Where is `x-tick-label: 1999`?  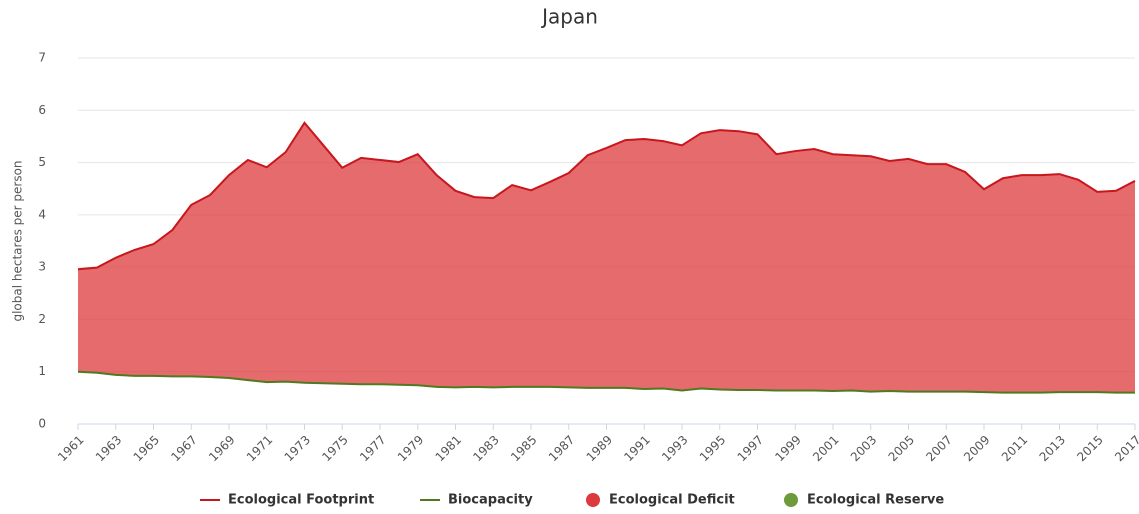 x-tick-label: 1999 is located at coordinates (787, 448).